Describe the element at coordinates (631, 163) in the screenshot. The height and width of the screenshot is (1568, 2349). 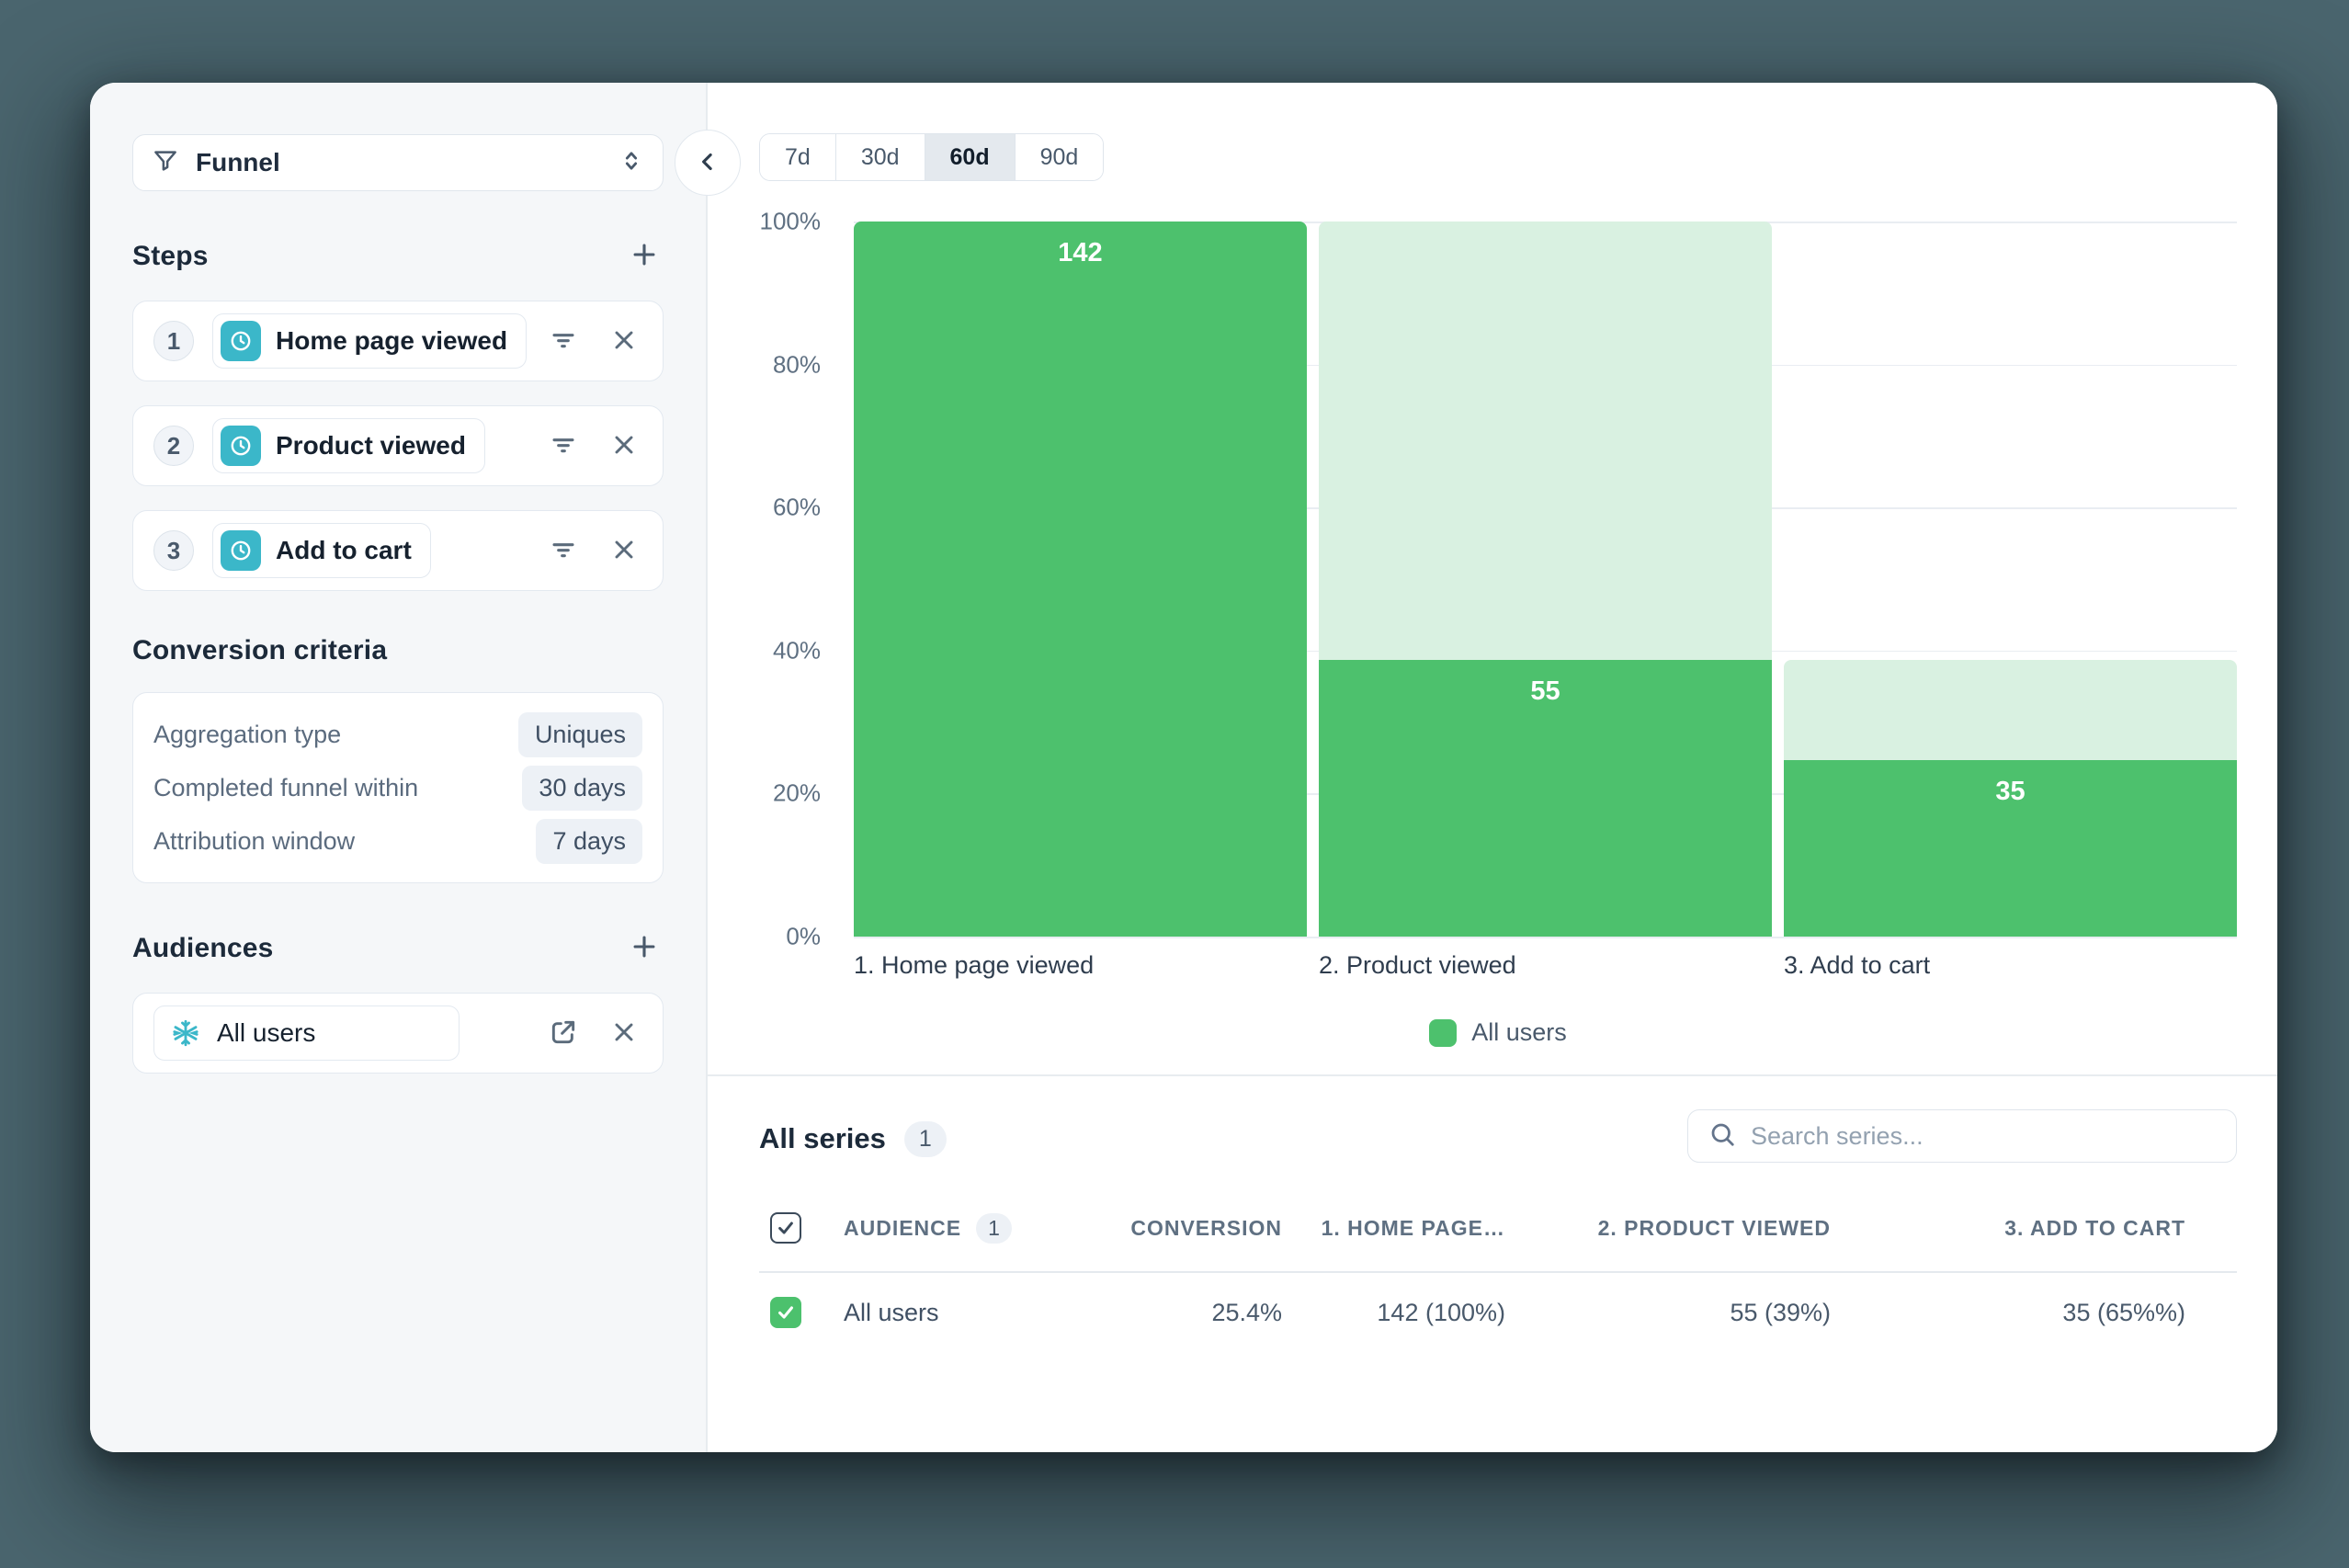
I see `chevron-updown-icon` at that location.